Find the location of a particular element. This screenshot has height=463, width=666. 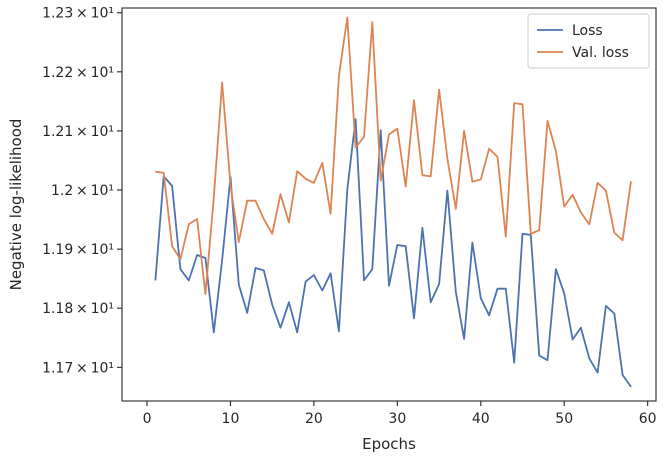

x-tick-label: 20 is located at coordinates (314, 419).